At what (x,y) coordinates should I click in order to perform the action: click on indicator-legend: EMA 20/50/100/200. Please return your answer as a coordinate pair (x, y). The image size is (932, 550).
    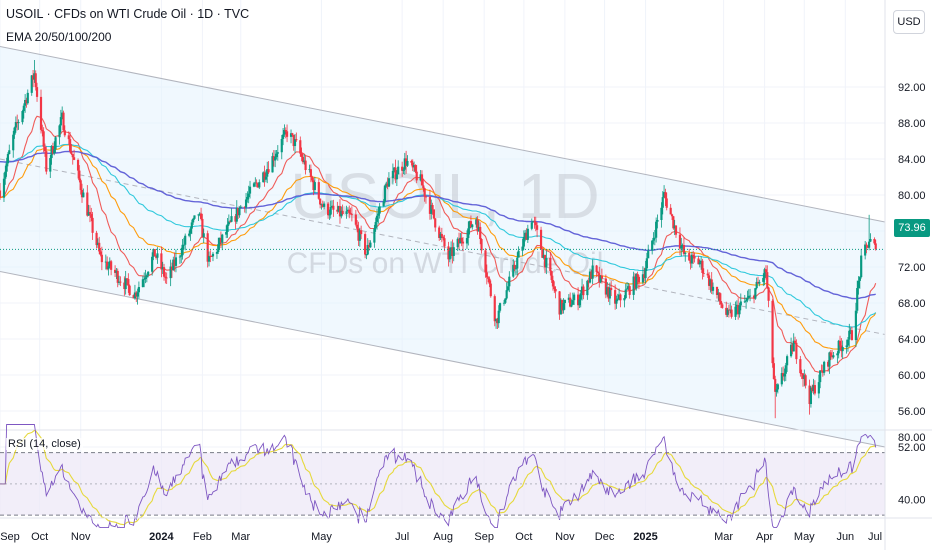
    Looking at the image, I should click on (59, 37).